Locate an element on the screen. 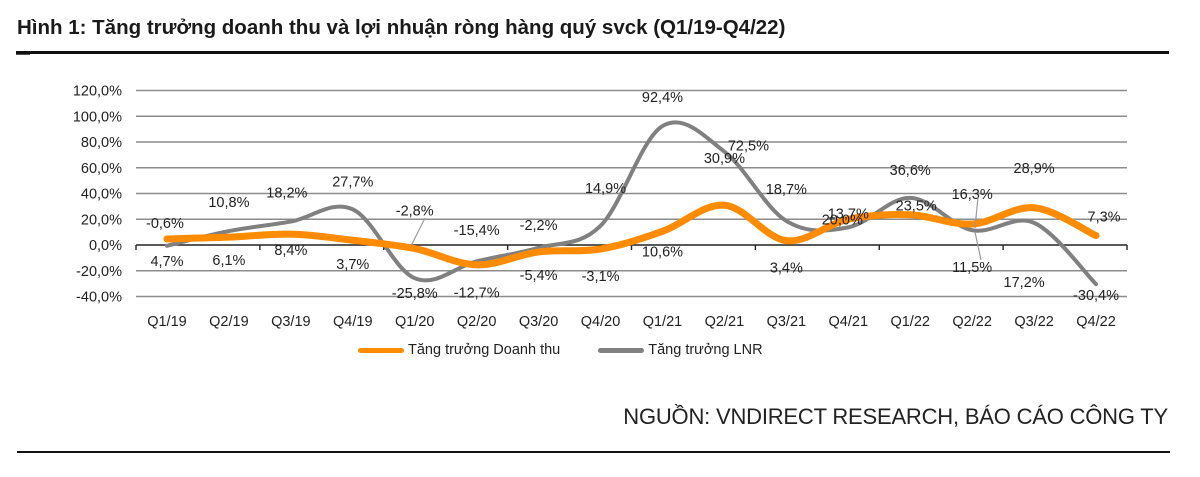  revenue-data-label: 28,9% is located at coordinates (1034, 169).